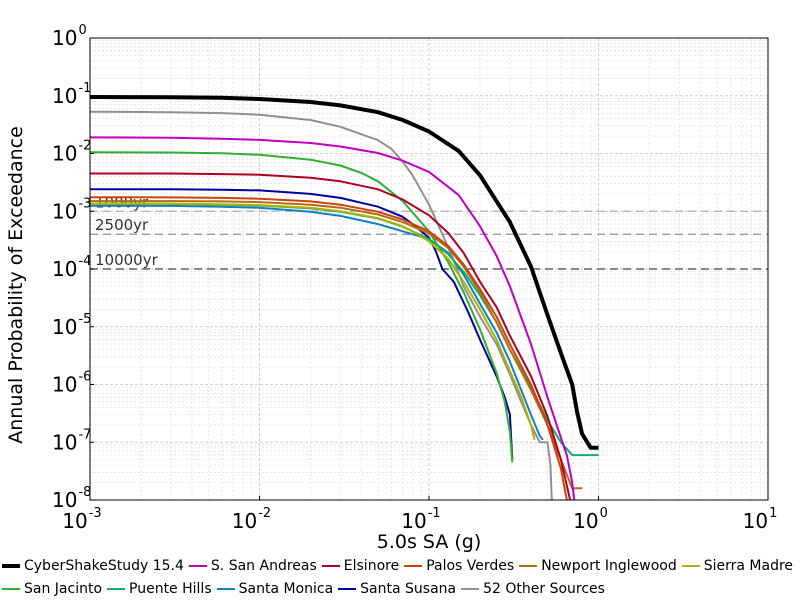  What do you see at coordinates (71, 383) in the screenshot?
I see `y-tick-label: 10⁻⁶` at bounding box center [71, 383].